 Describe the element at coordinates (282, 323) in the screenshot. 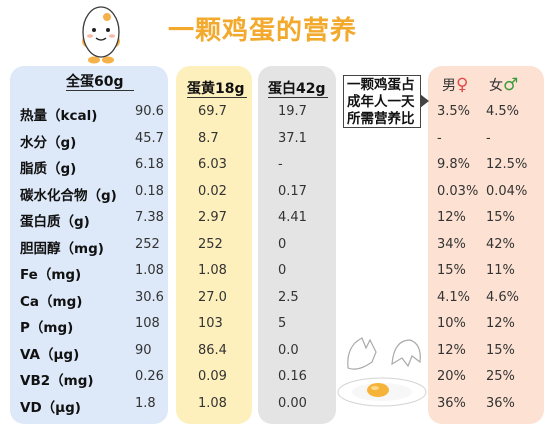

I see `value-white: 5` at that location.